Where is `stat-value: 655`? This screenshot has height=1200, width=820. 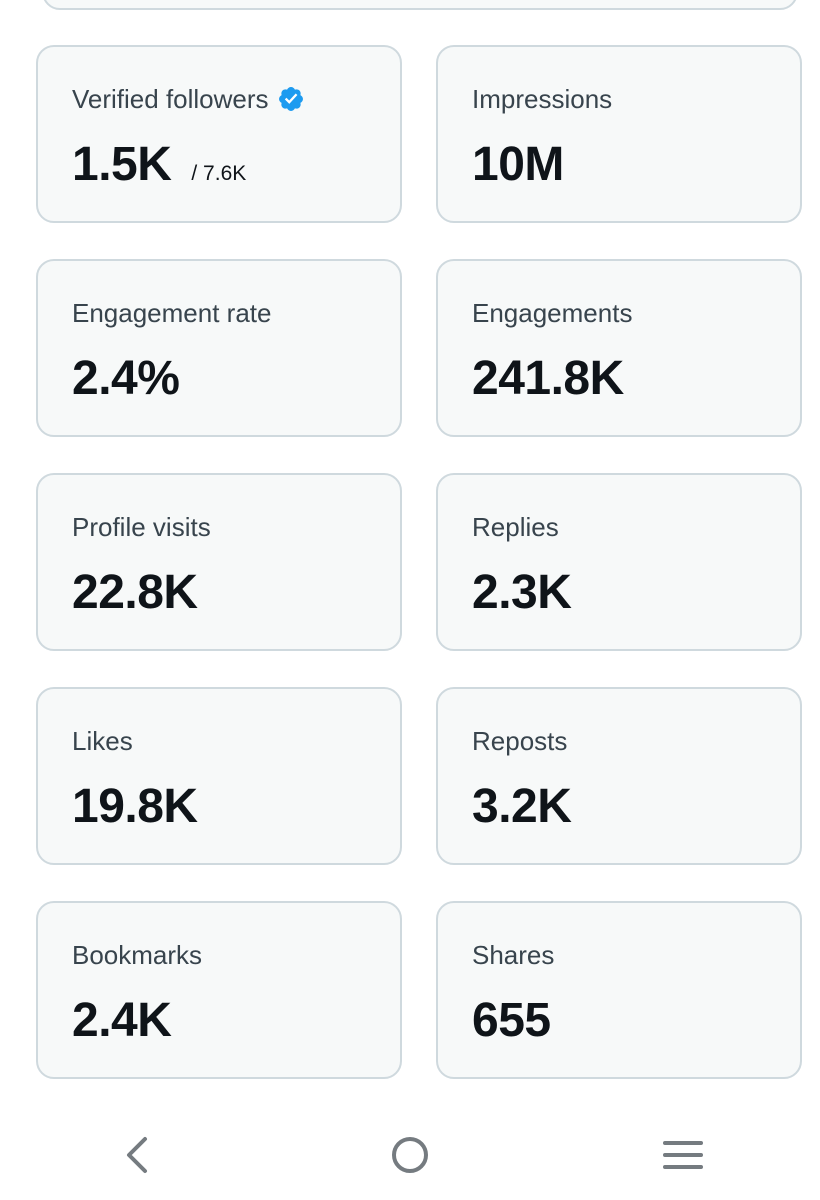 stat-value: 655 is located at coordinates (511, 1020).